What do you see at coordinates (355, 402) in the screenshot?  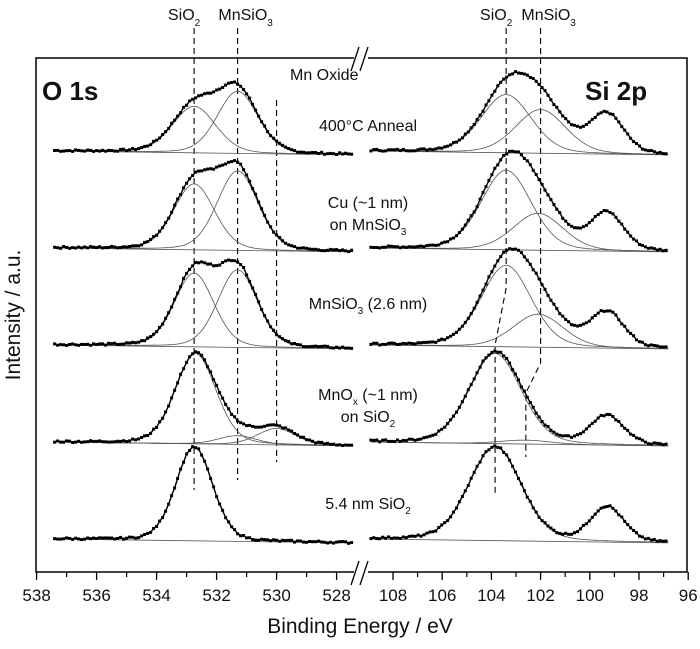 I see `label-subscript: x` at bounding box center [355, 402].